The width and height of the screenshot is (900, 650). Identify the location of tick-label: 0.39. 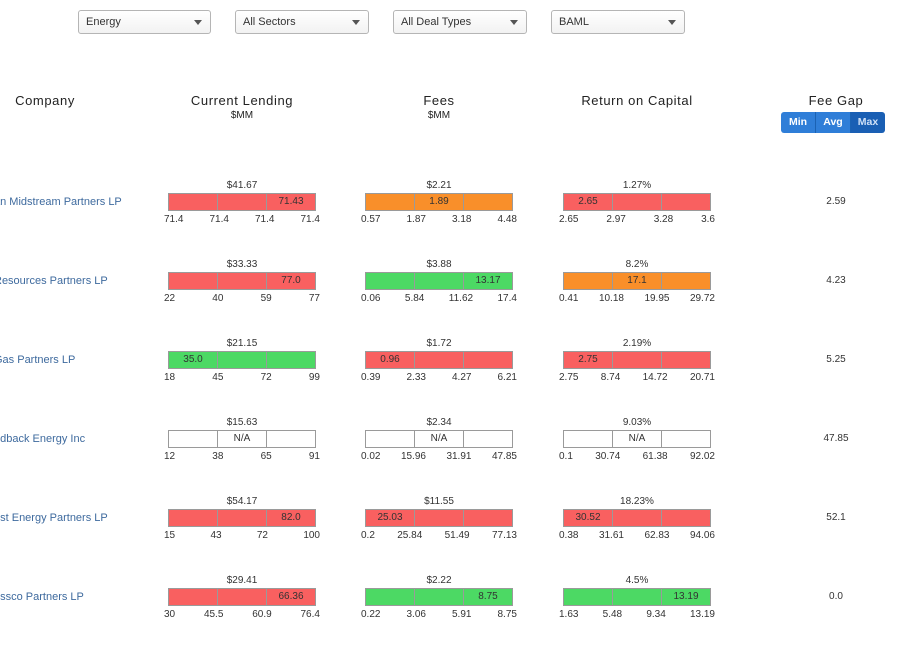
(371, 377).